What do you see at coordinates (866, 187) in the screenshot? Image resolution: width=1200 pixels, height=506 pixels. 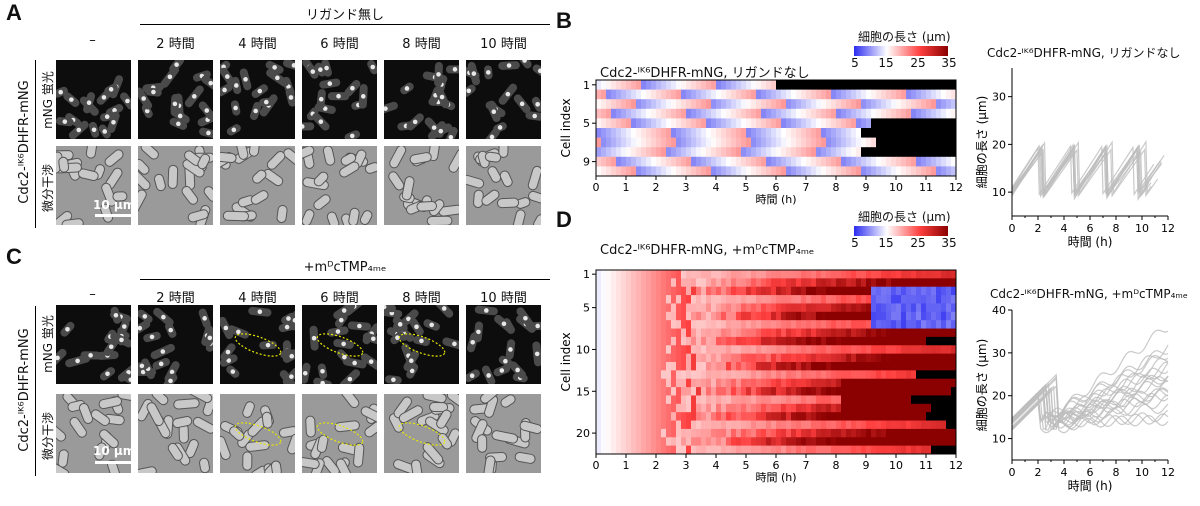 I see `x-tick-label: 9` at bounding box center [866, 187].